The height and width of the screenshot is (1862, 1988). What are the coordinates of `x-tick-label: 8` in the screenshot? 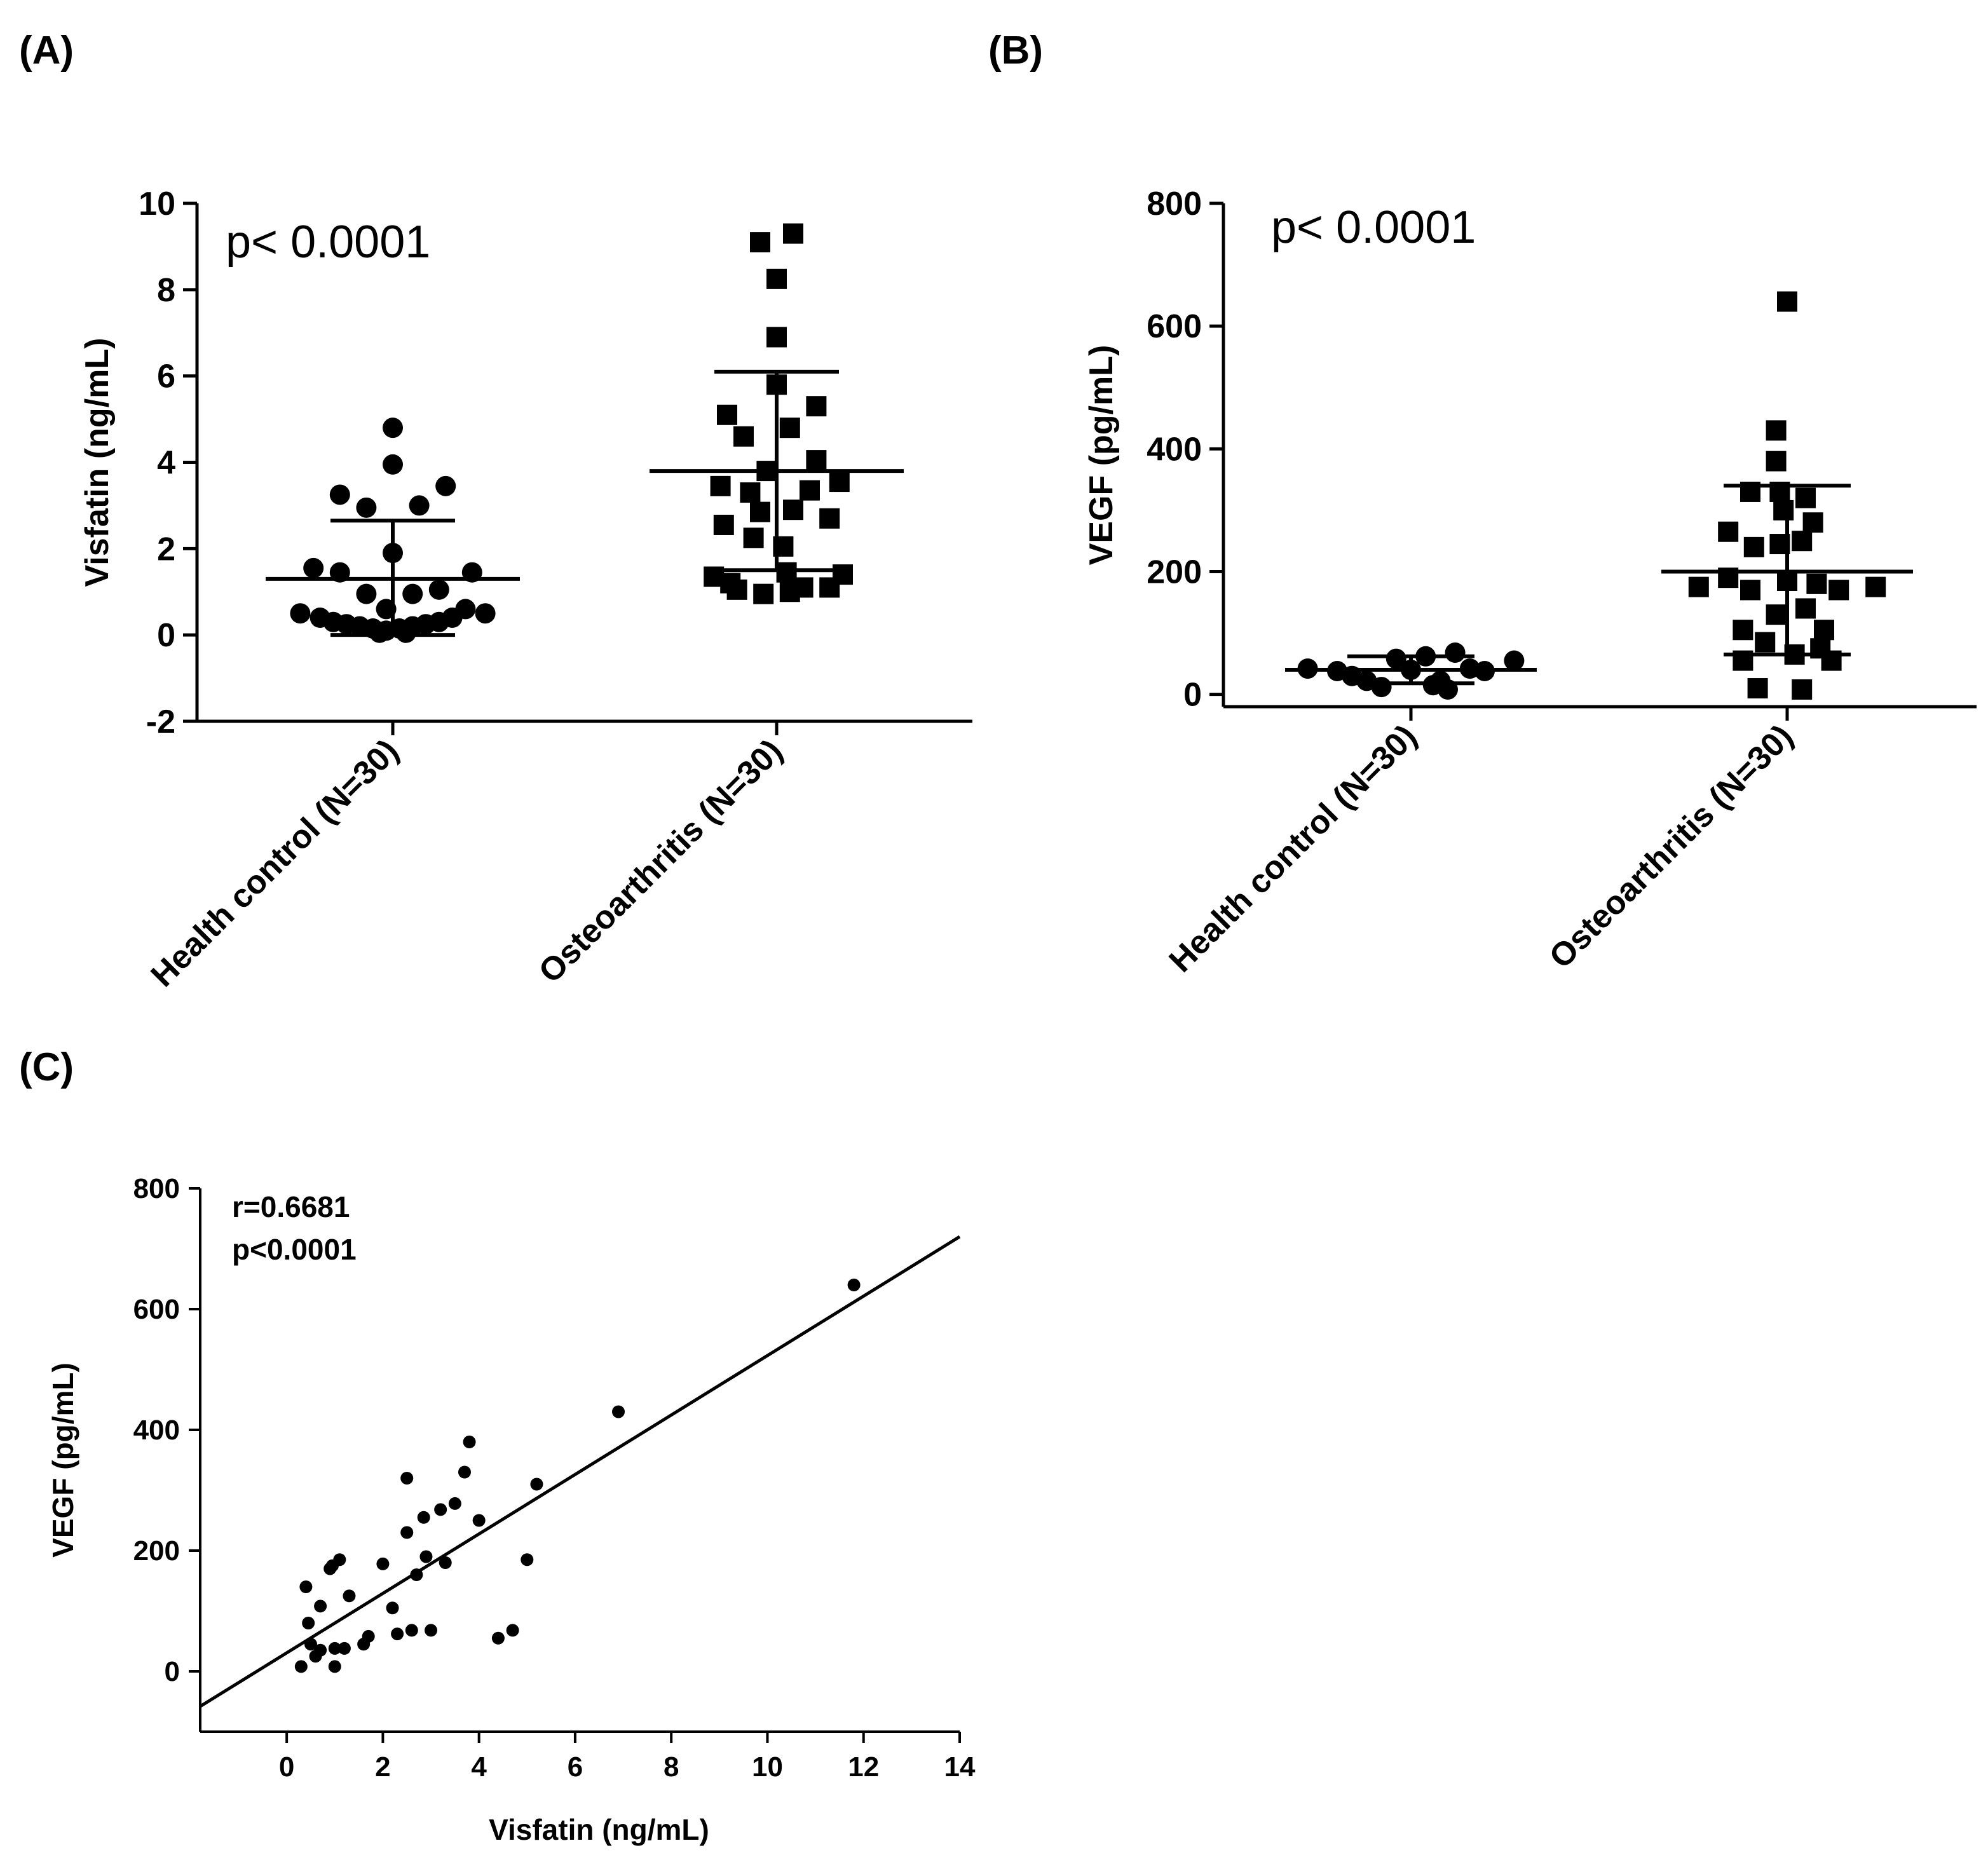 It's located at (672, 1767).